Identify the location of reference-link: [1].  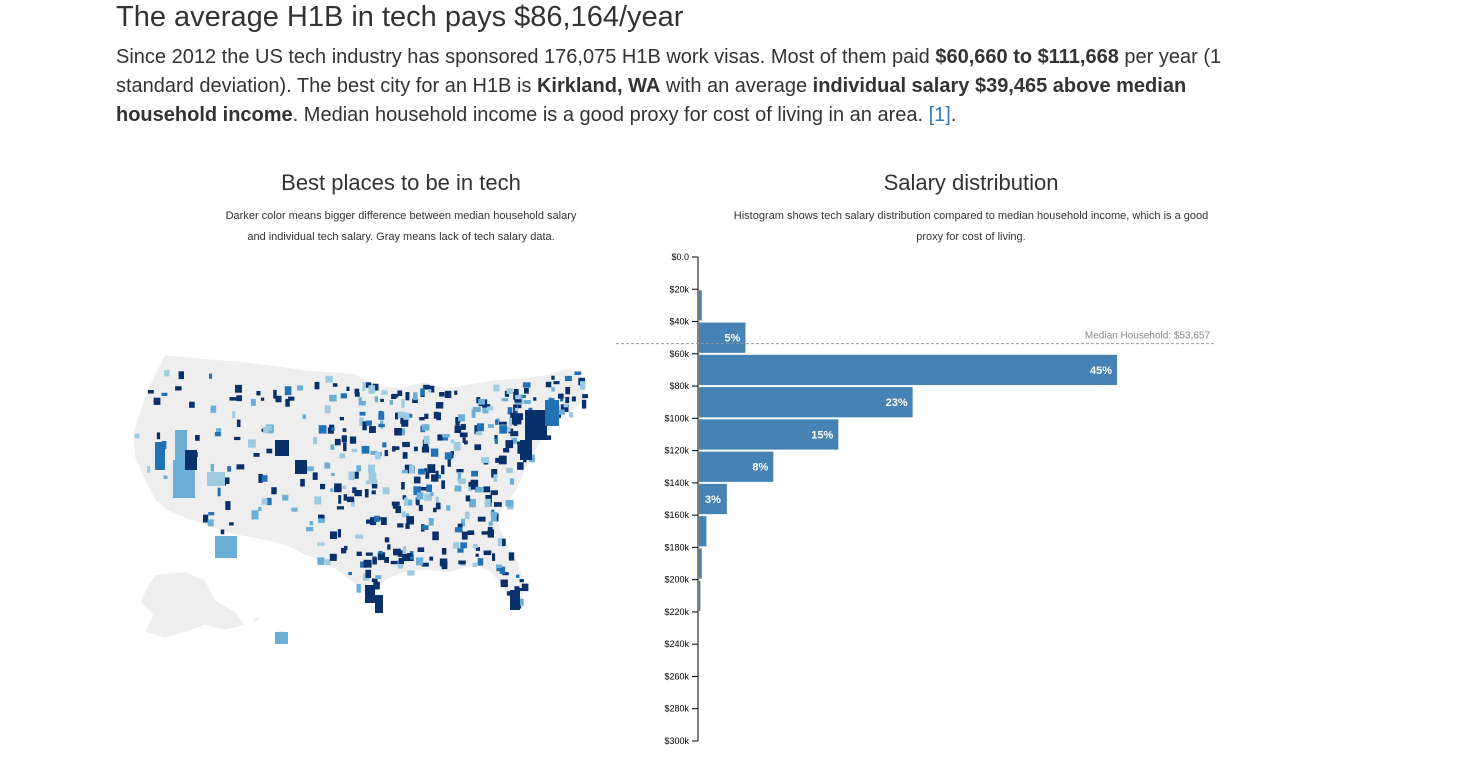
(939, 115).